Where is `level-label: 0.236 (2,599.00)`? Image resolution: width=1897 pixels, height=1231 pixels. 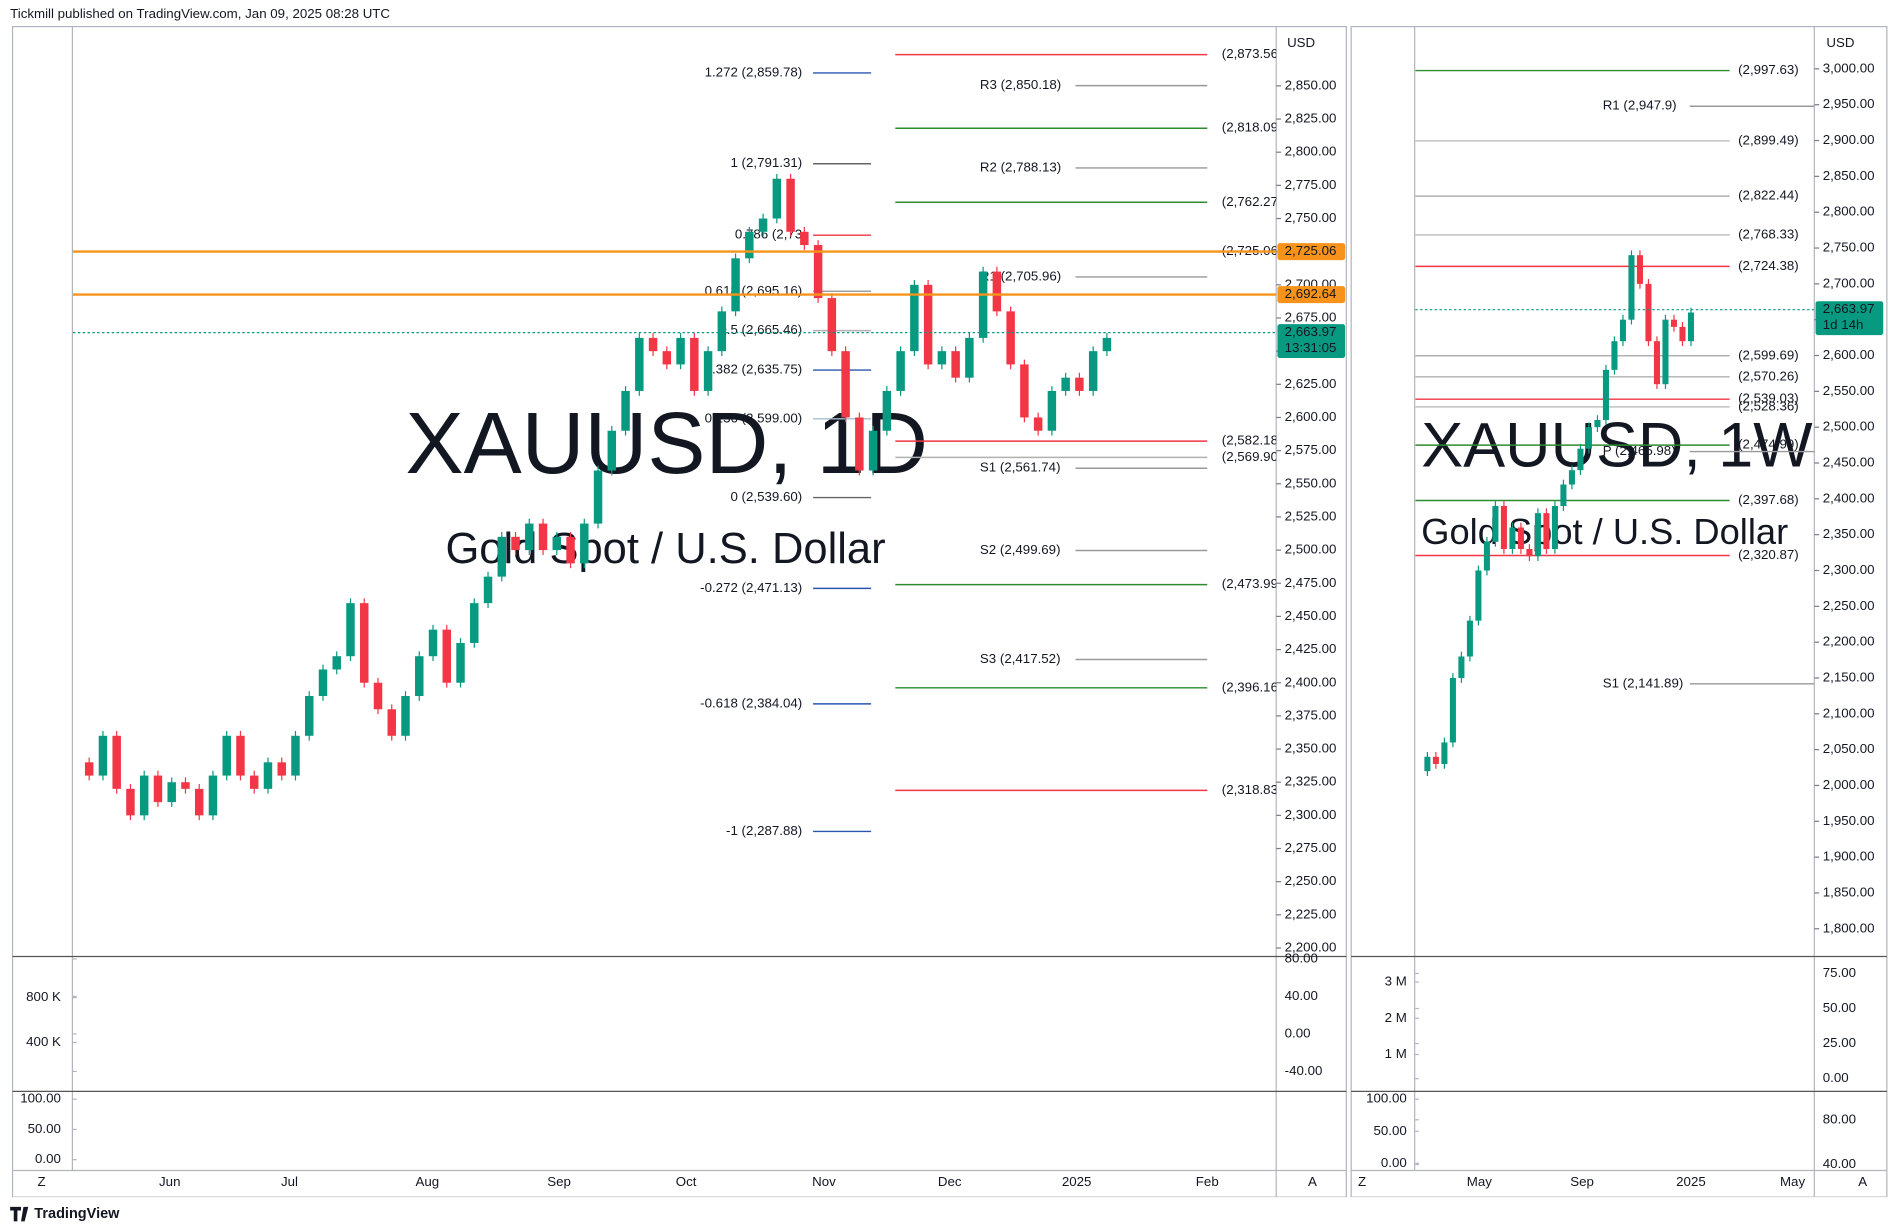
level-label: 0.236 (2,599.00) is located at coordinates (754, 417).